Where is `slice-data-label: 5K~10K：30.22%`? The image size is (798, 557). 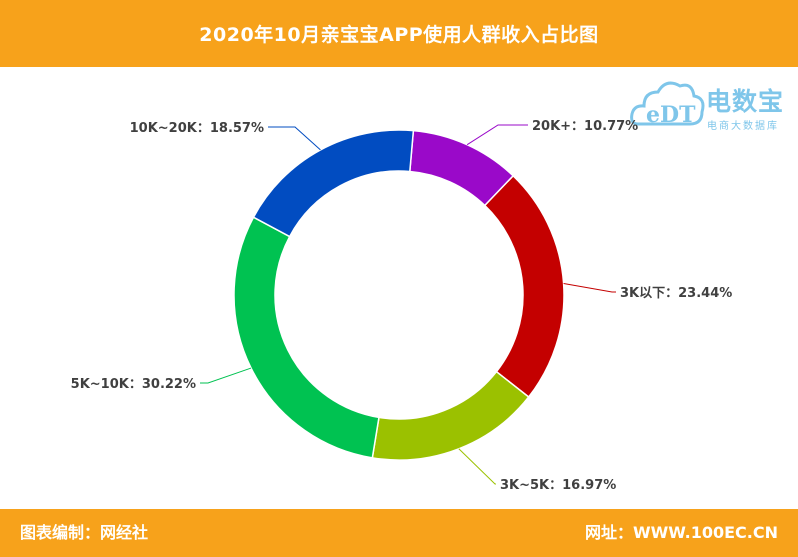
slice-data-label: 5K~10K：30.22% is located at coordinates (133, 384).